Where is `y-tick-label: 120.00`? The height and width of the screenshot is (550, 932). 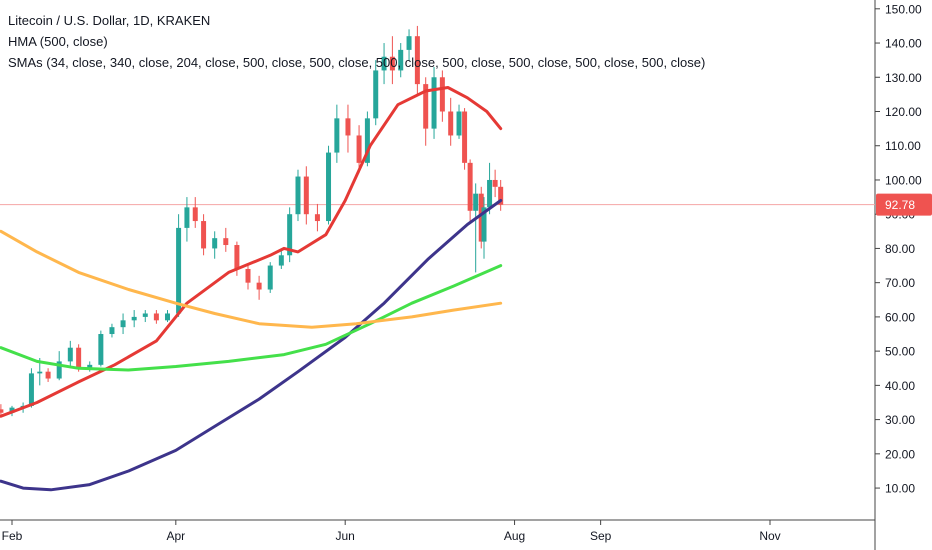
y-tick-label: 120.00 is located at coordinates (903, 112).